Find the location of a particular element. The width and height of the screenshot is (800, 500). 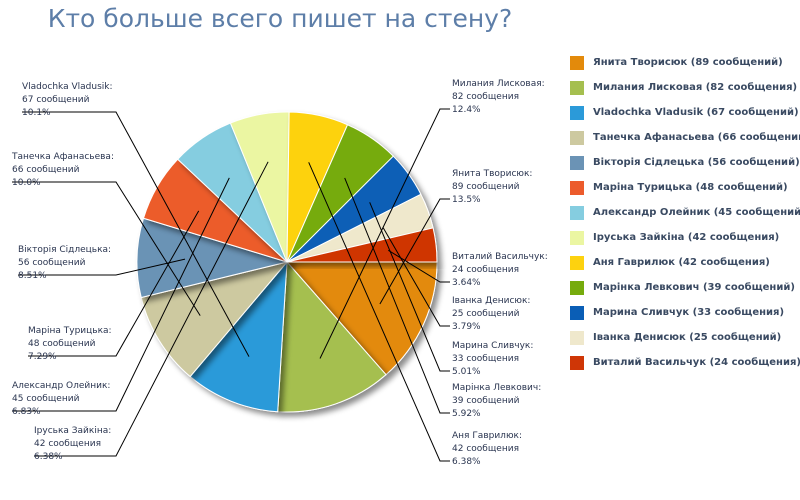

legend-item: Маріна Турицька (48 сообщений) is located at coordinates (685, 187).